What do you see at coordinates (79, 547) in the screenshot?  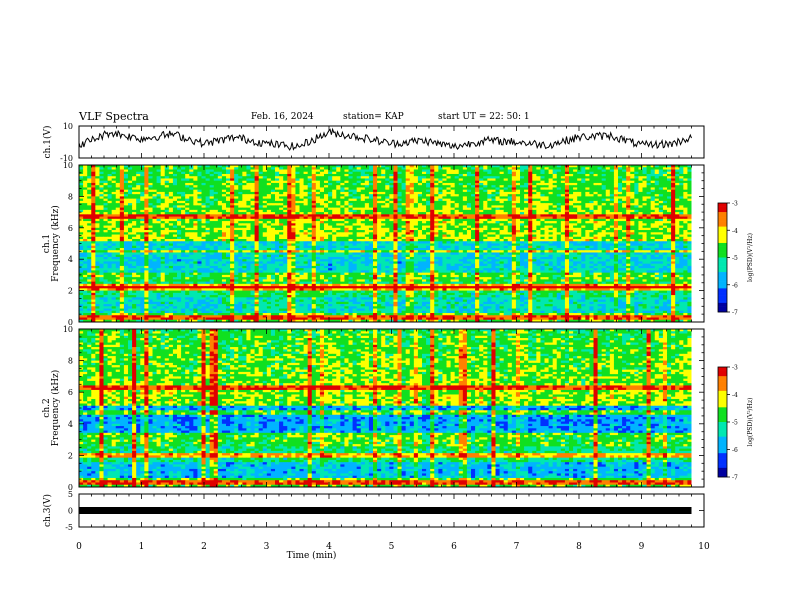 I see `xaxis-tick: 0` at bounding box center [79, 547].